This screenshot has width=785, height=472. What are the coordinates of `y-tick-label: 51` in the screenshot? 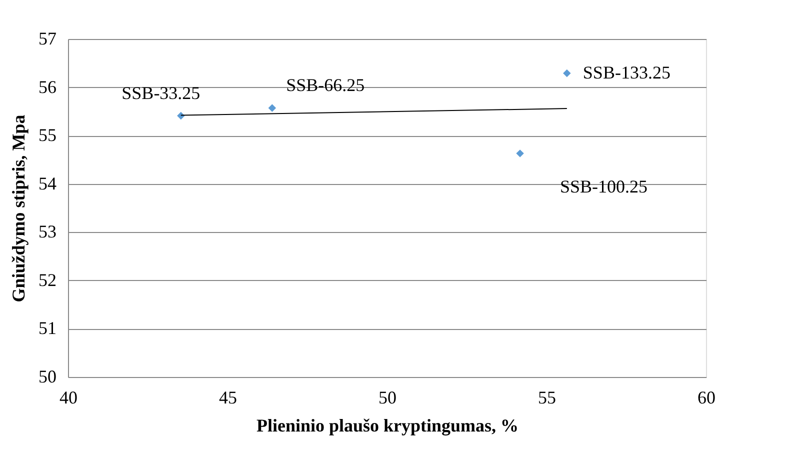 It's located at (47, 328).